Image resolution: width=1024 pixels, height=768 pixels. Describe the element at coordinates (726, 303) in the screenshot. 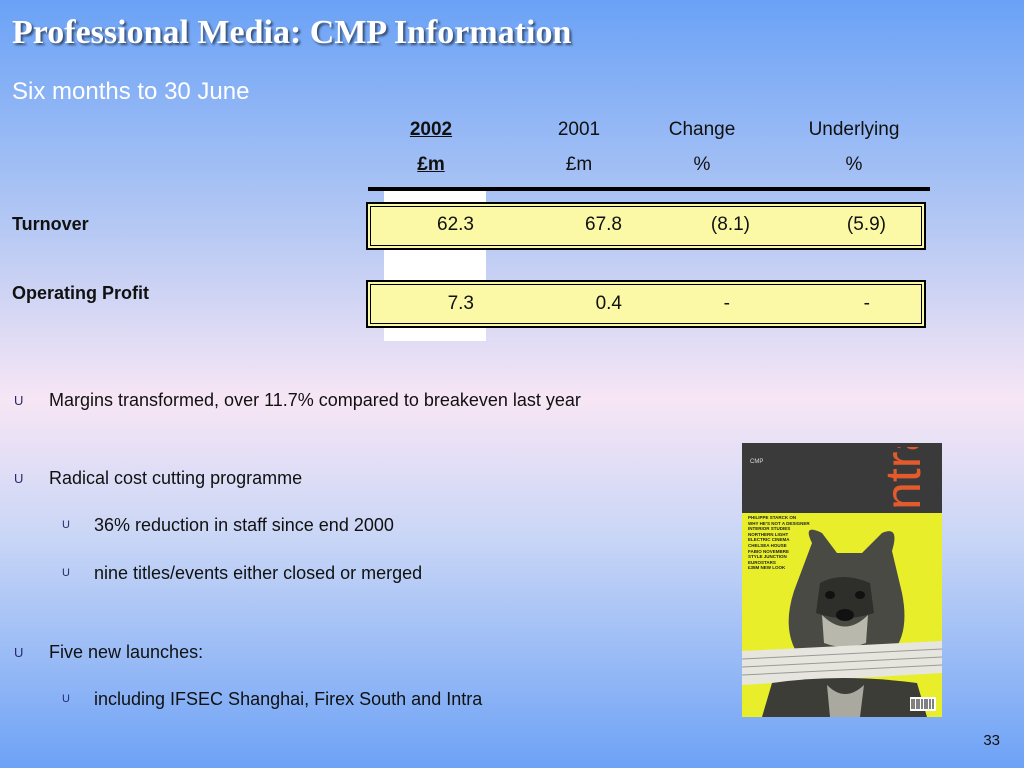

I see `operating-profit-change: -` at that location.